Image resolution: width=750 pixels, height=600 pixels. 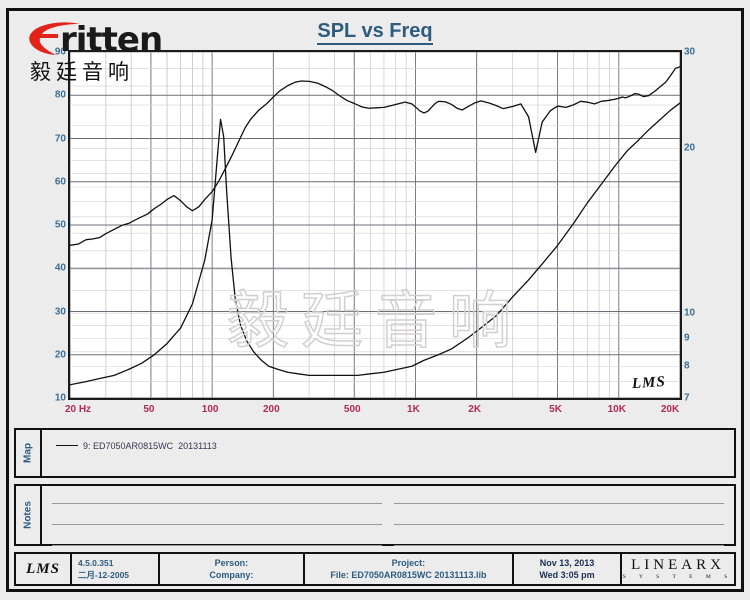 What do you see at coordinates (210, 409) in the screenshot?
I see `x-tick-label: 100` at bounding box center [210, 409].